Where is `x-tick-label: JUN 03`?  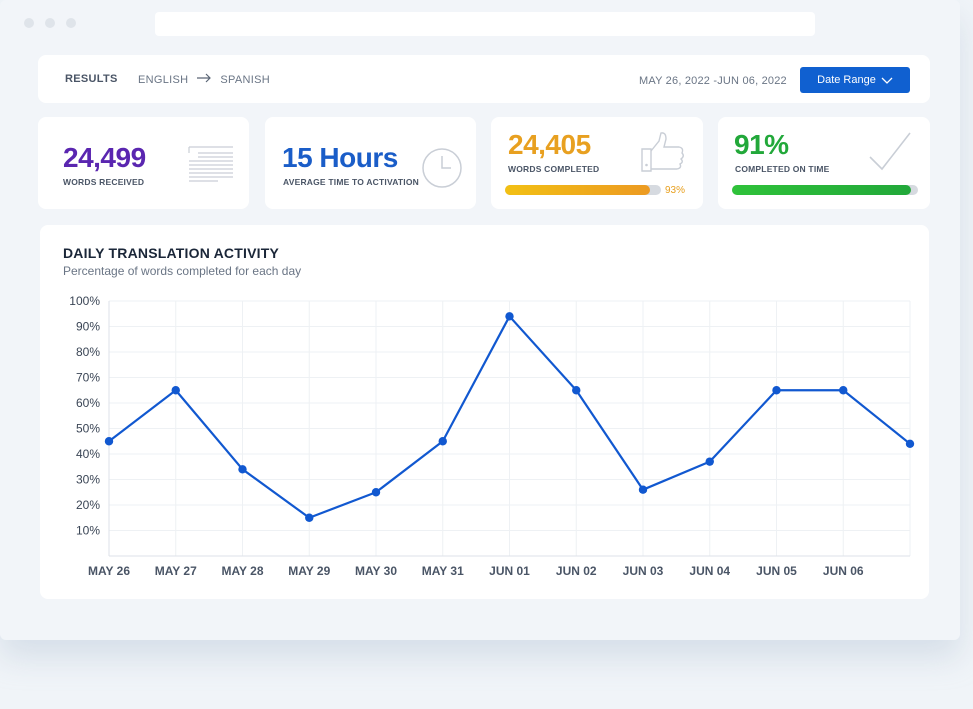 x-tick-label: JUN 03 is located at coordinates (643, 571).